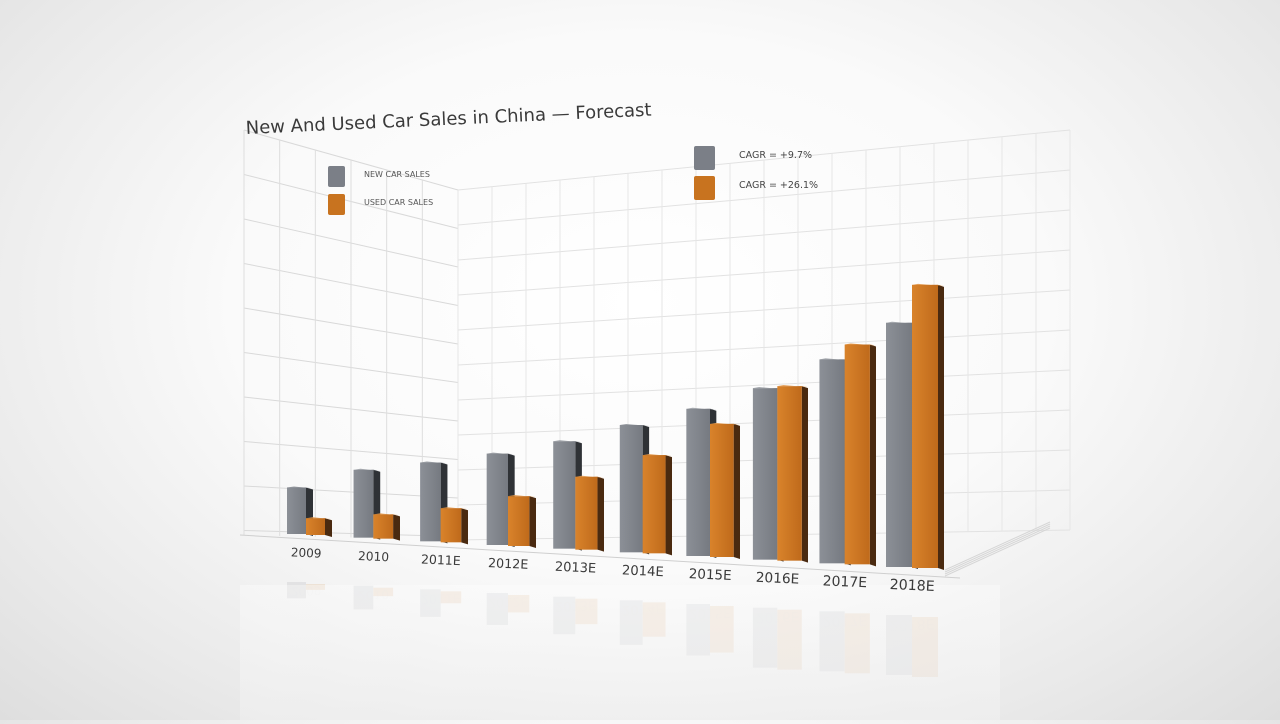  Describe the element at coordinates (710, 575) in the screenshot. I see `category-label: 2015E` at that location.